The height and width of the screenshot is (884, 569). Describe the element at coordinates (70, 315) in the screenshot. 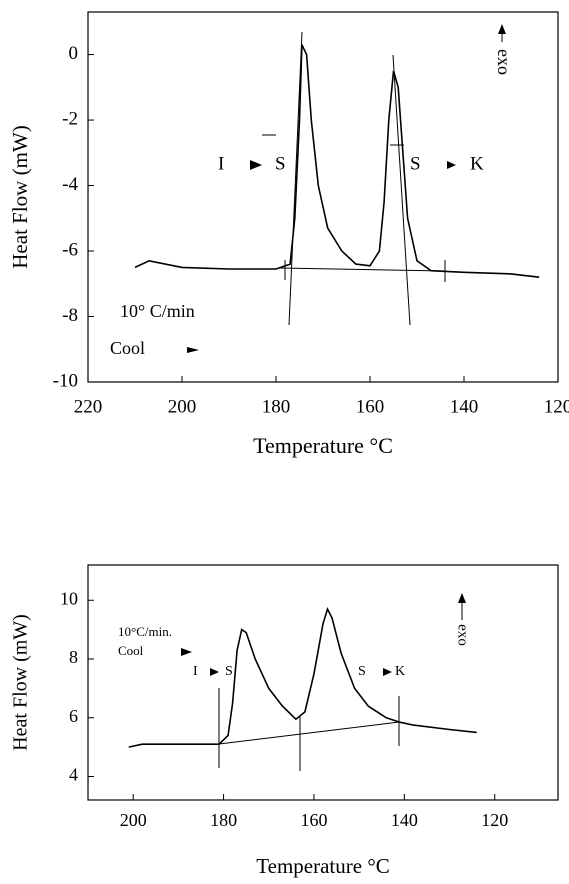

I see `y-tick-label: -8` at that location.